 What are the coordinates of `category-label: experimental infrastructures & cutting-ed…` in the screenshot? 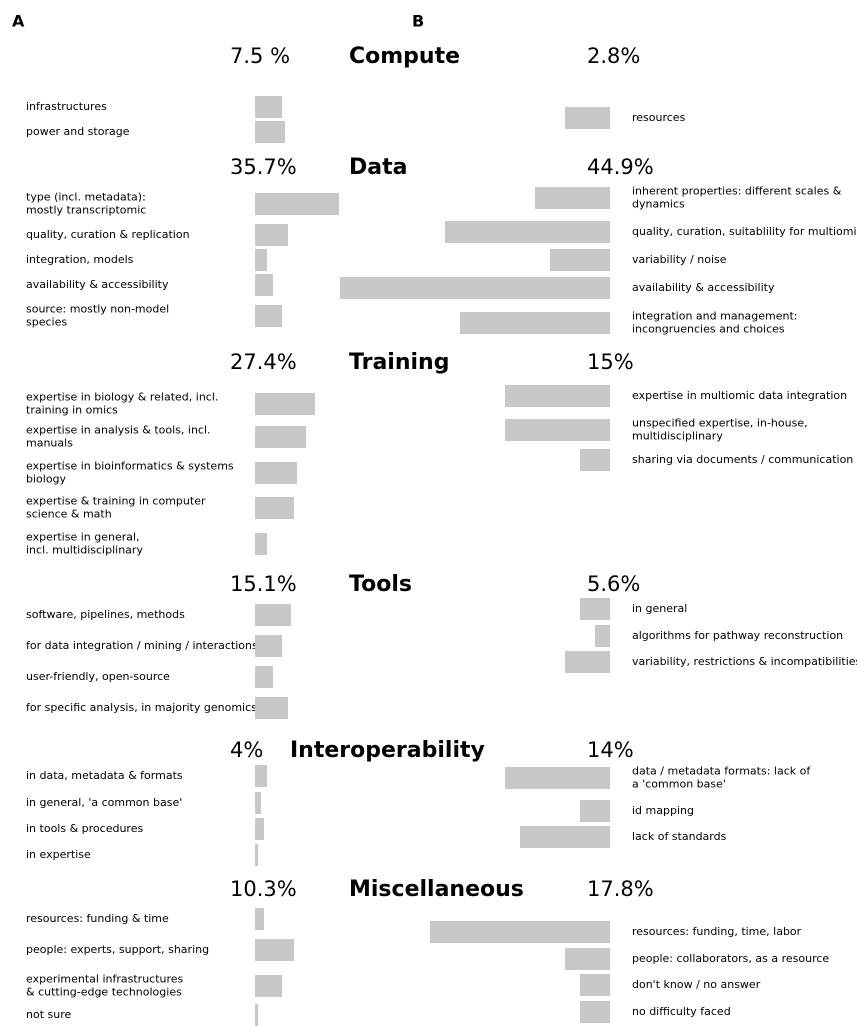 It's located at (105, 986).